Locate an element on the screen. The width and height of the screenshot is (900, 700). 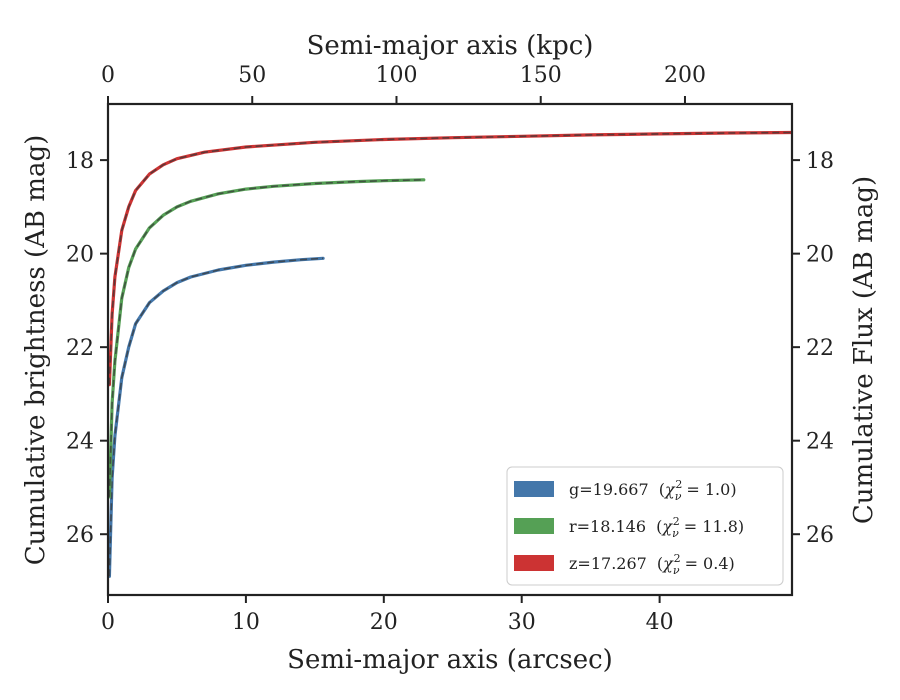
legend-frame is located at coordinates (645, 526).